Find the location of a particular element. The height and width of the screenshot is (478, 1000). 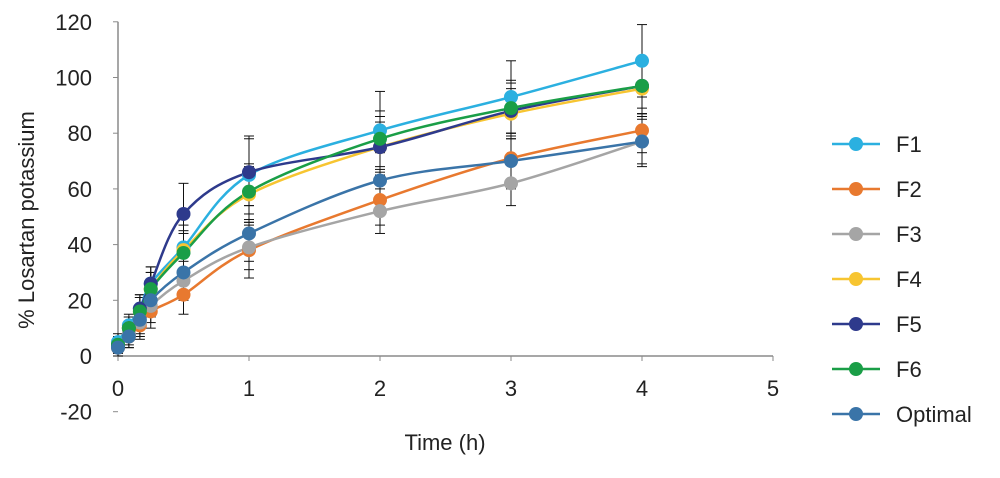

x-tick-label: 4 is located at coordinates (642, 388).